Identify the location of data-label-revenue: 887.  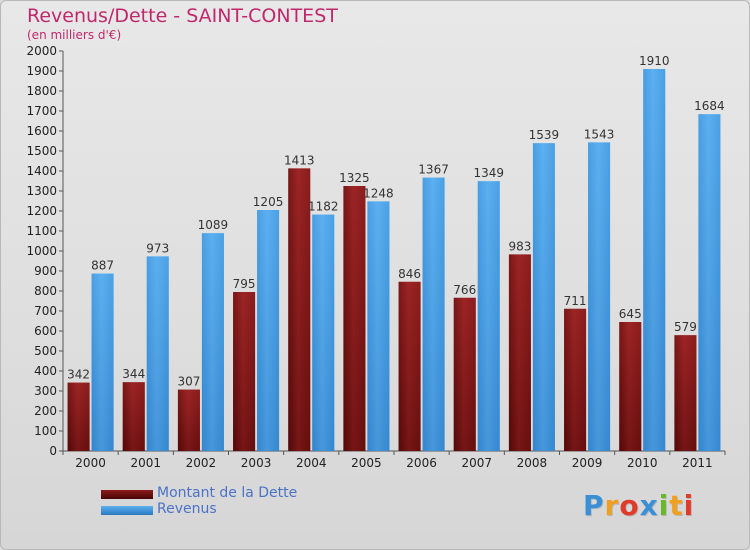
(102, 266).